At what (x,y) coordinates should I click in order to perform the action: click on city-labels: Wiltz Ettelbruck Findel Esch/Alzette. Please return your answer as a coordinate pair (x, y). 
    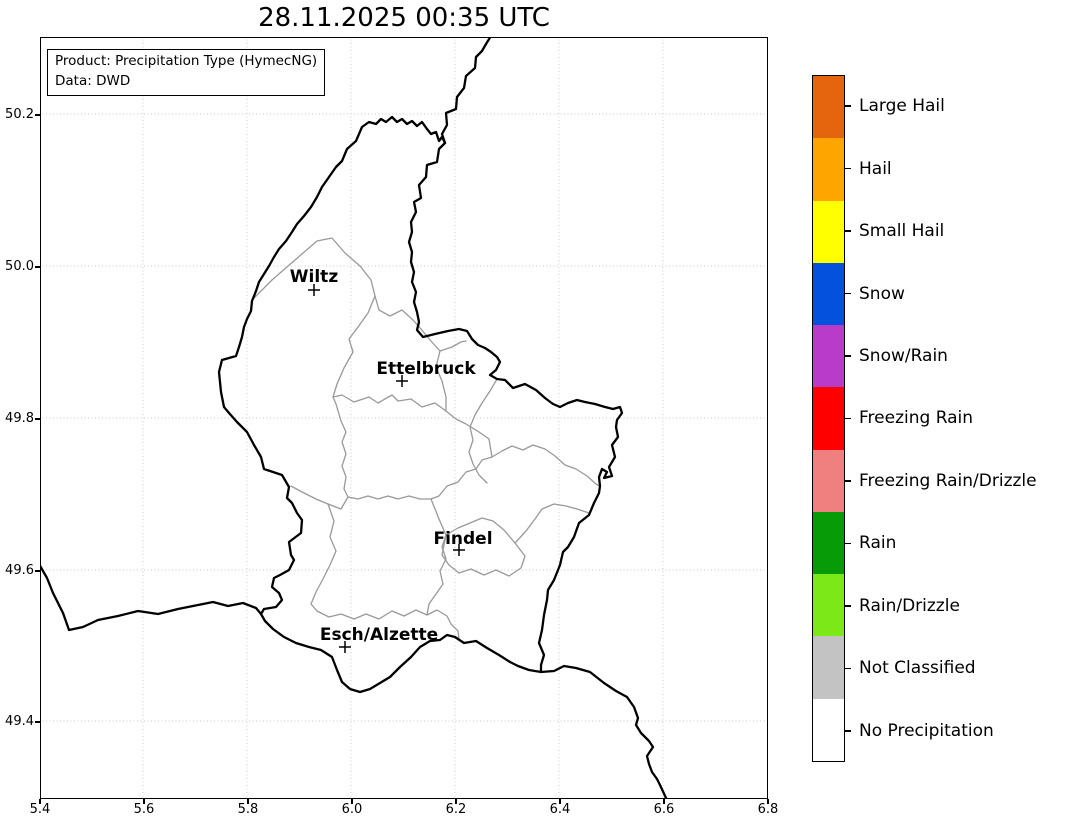
    Looking at the image, I should click on (391, 456).